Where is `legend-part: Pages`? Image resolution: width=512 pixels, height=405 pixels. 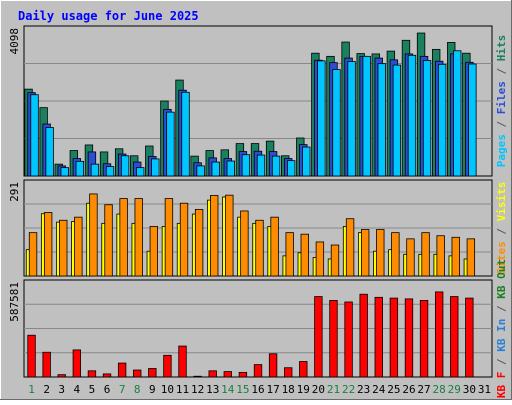
legend-part: Pages is located at coordinates (501, 150).